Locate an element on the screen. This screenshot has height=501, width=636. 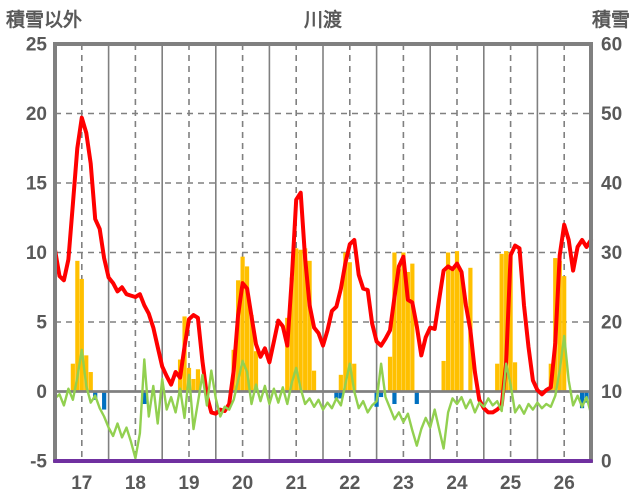
left-axis-title: 積雪以外 is located at coordinates (44, 19).